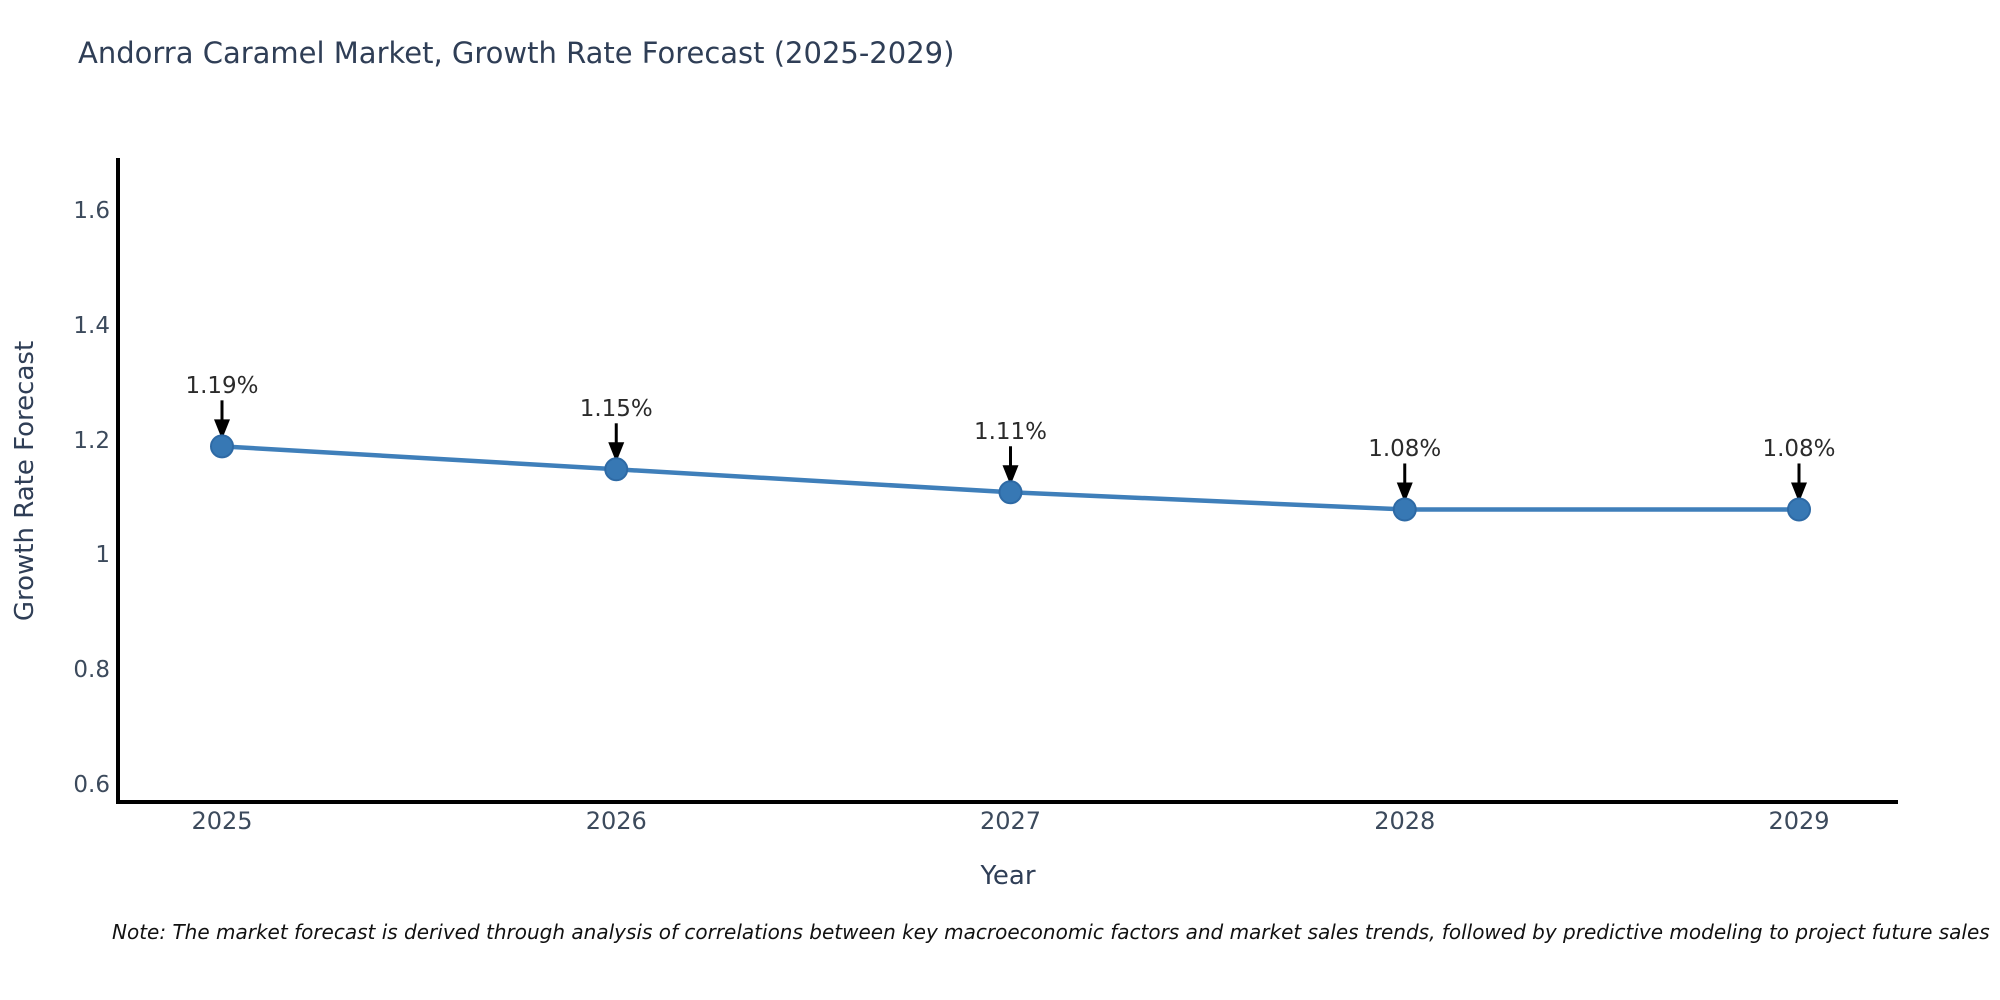 This screenshot has height=1000, width=2000. What do you see at coordinates (1010, 432) in the screenshot?
I see `data-point-label: 1.11%` at bounding box center [1010, 432].